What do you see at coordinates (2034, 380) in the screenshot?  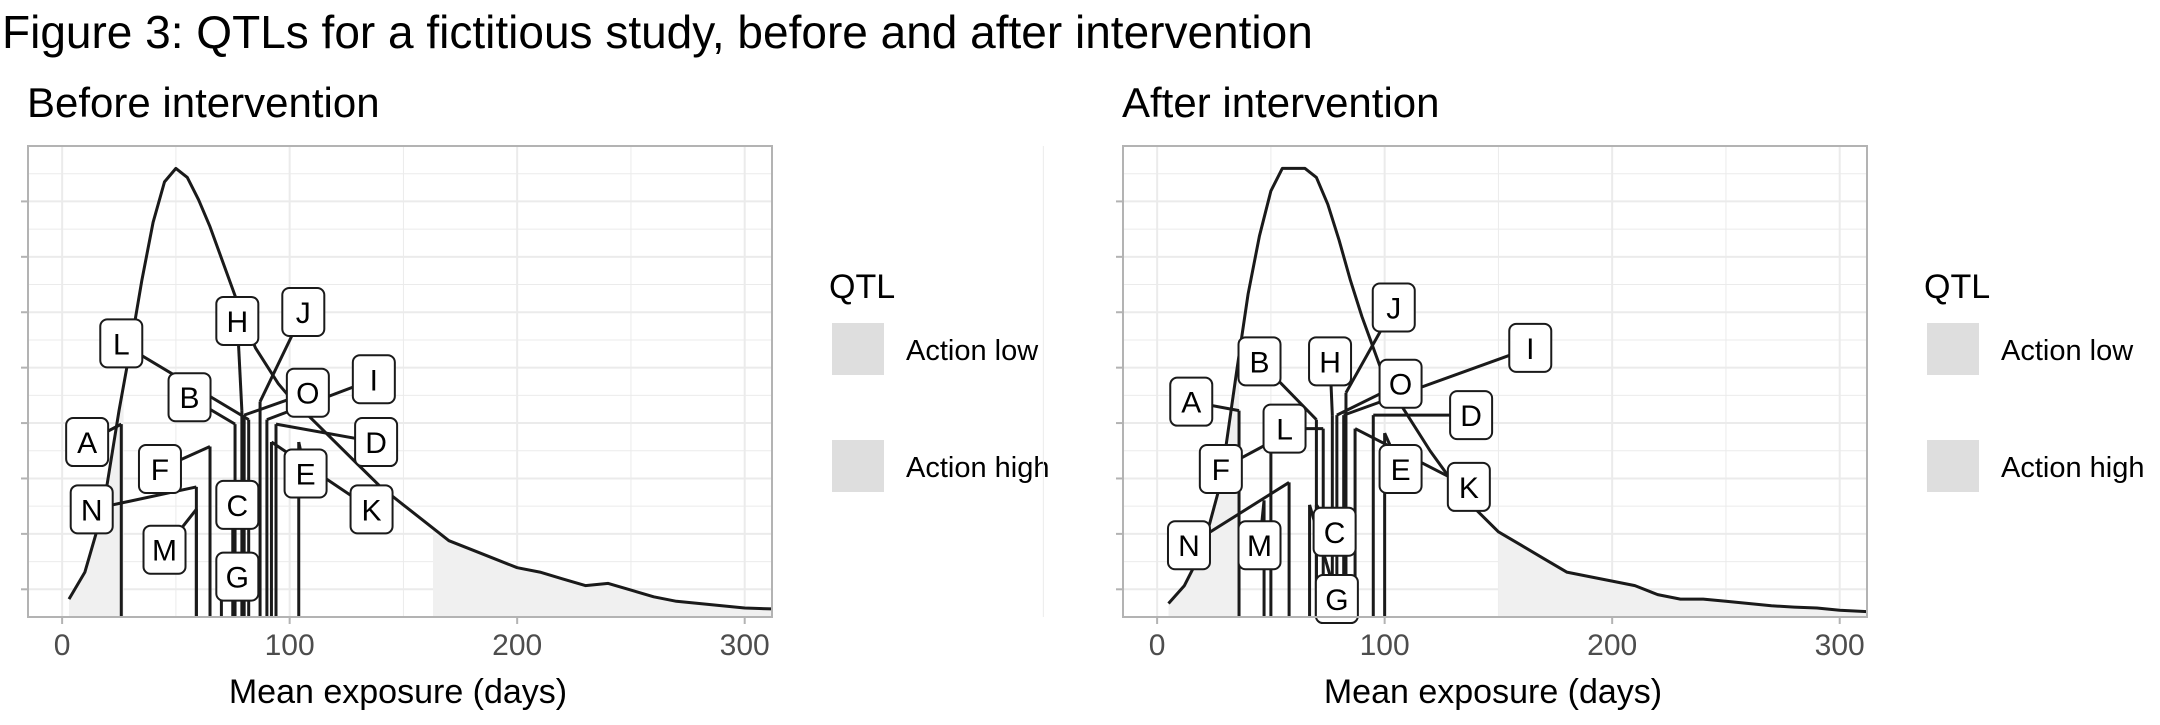 I see `legend-after: QTL Action low Action high` at bounding box center [2034, 380].